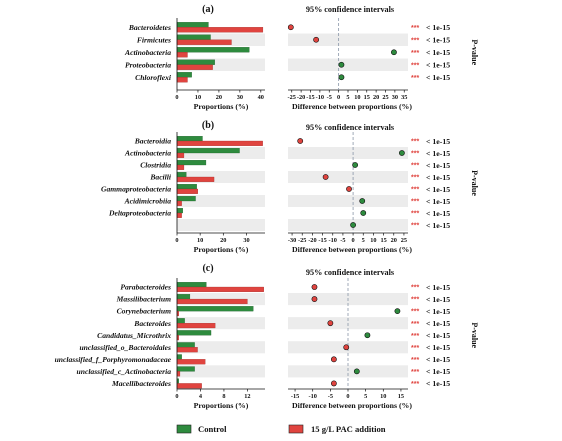 The height and width of the screenshot is (441, 562). I want to click on legend-swatch-treatment, so click(296, 429).